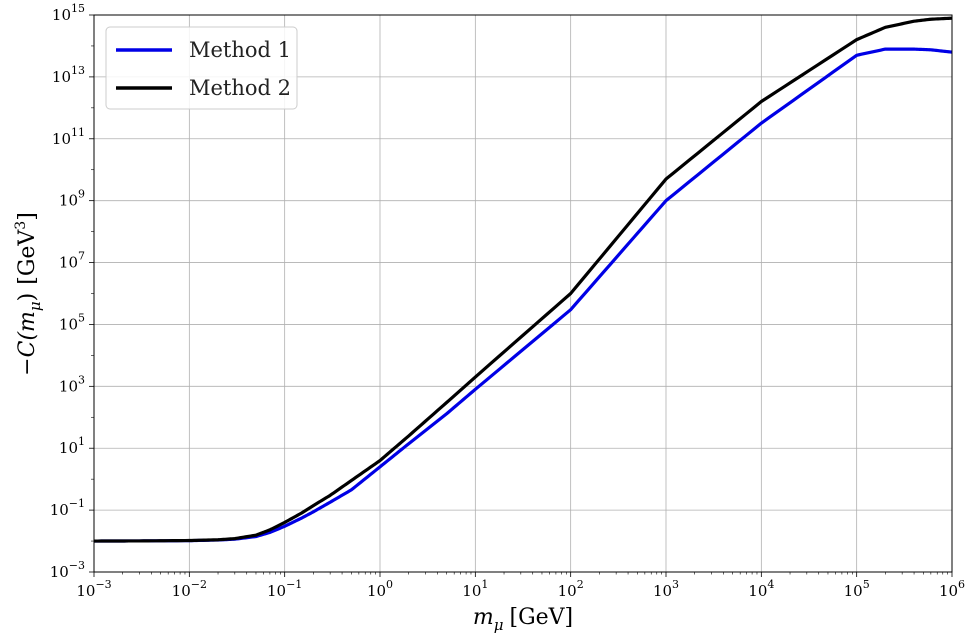 Image resolution: width=967 pixels, height=634 pixels. Describe the element at coordinates (523, 619) in the screenshot. I see `x-axis-label: mμ [GeV]` at that location.